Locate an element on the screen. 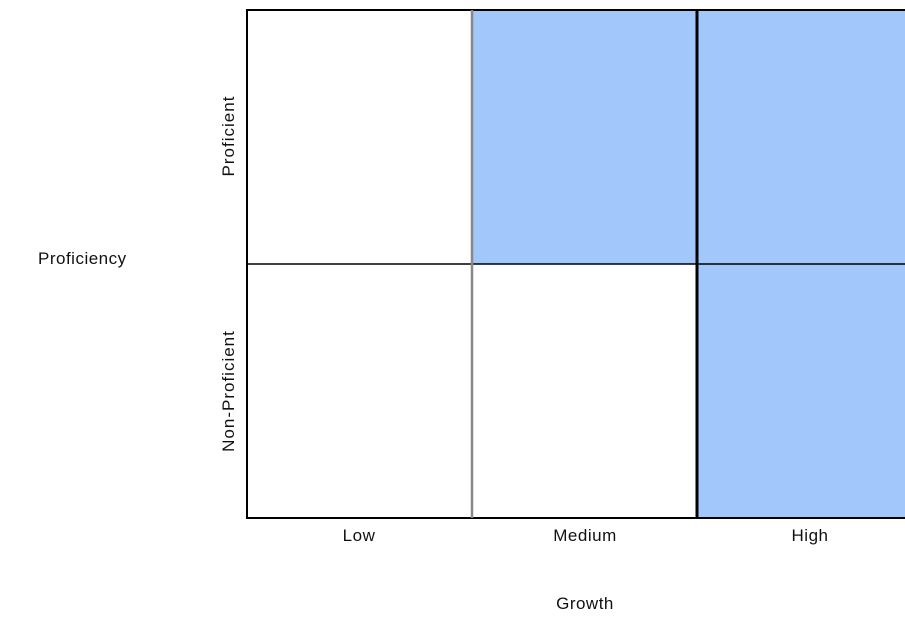 This screenshot has height=619, width=905. column-label-medium: Medium is located at coordinates (585, 535).